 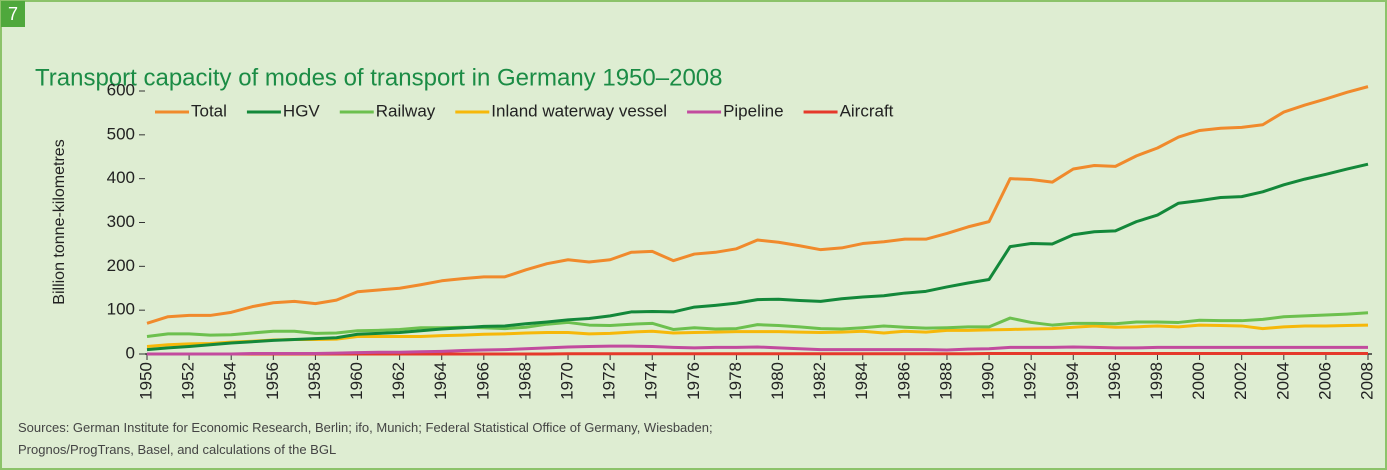 I want to click on x-tick-label: 2004, so click(x=1282, y=381).